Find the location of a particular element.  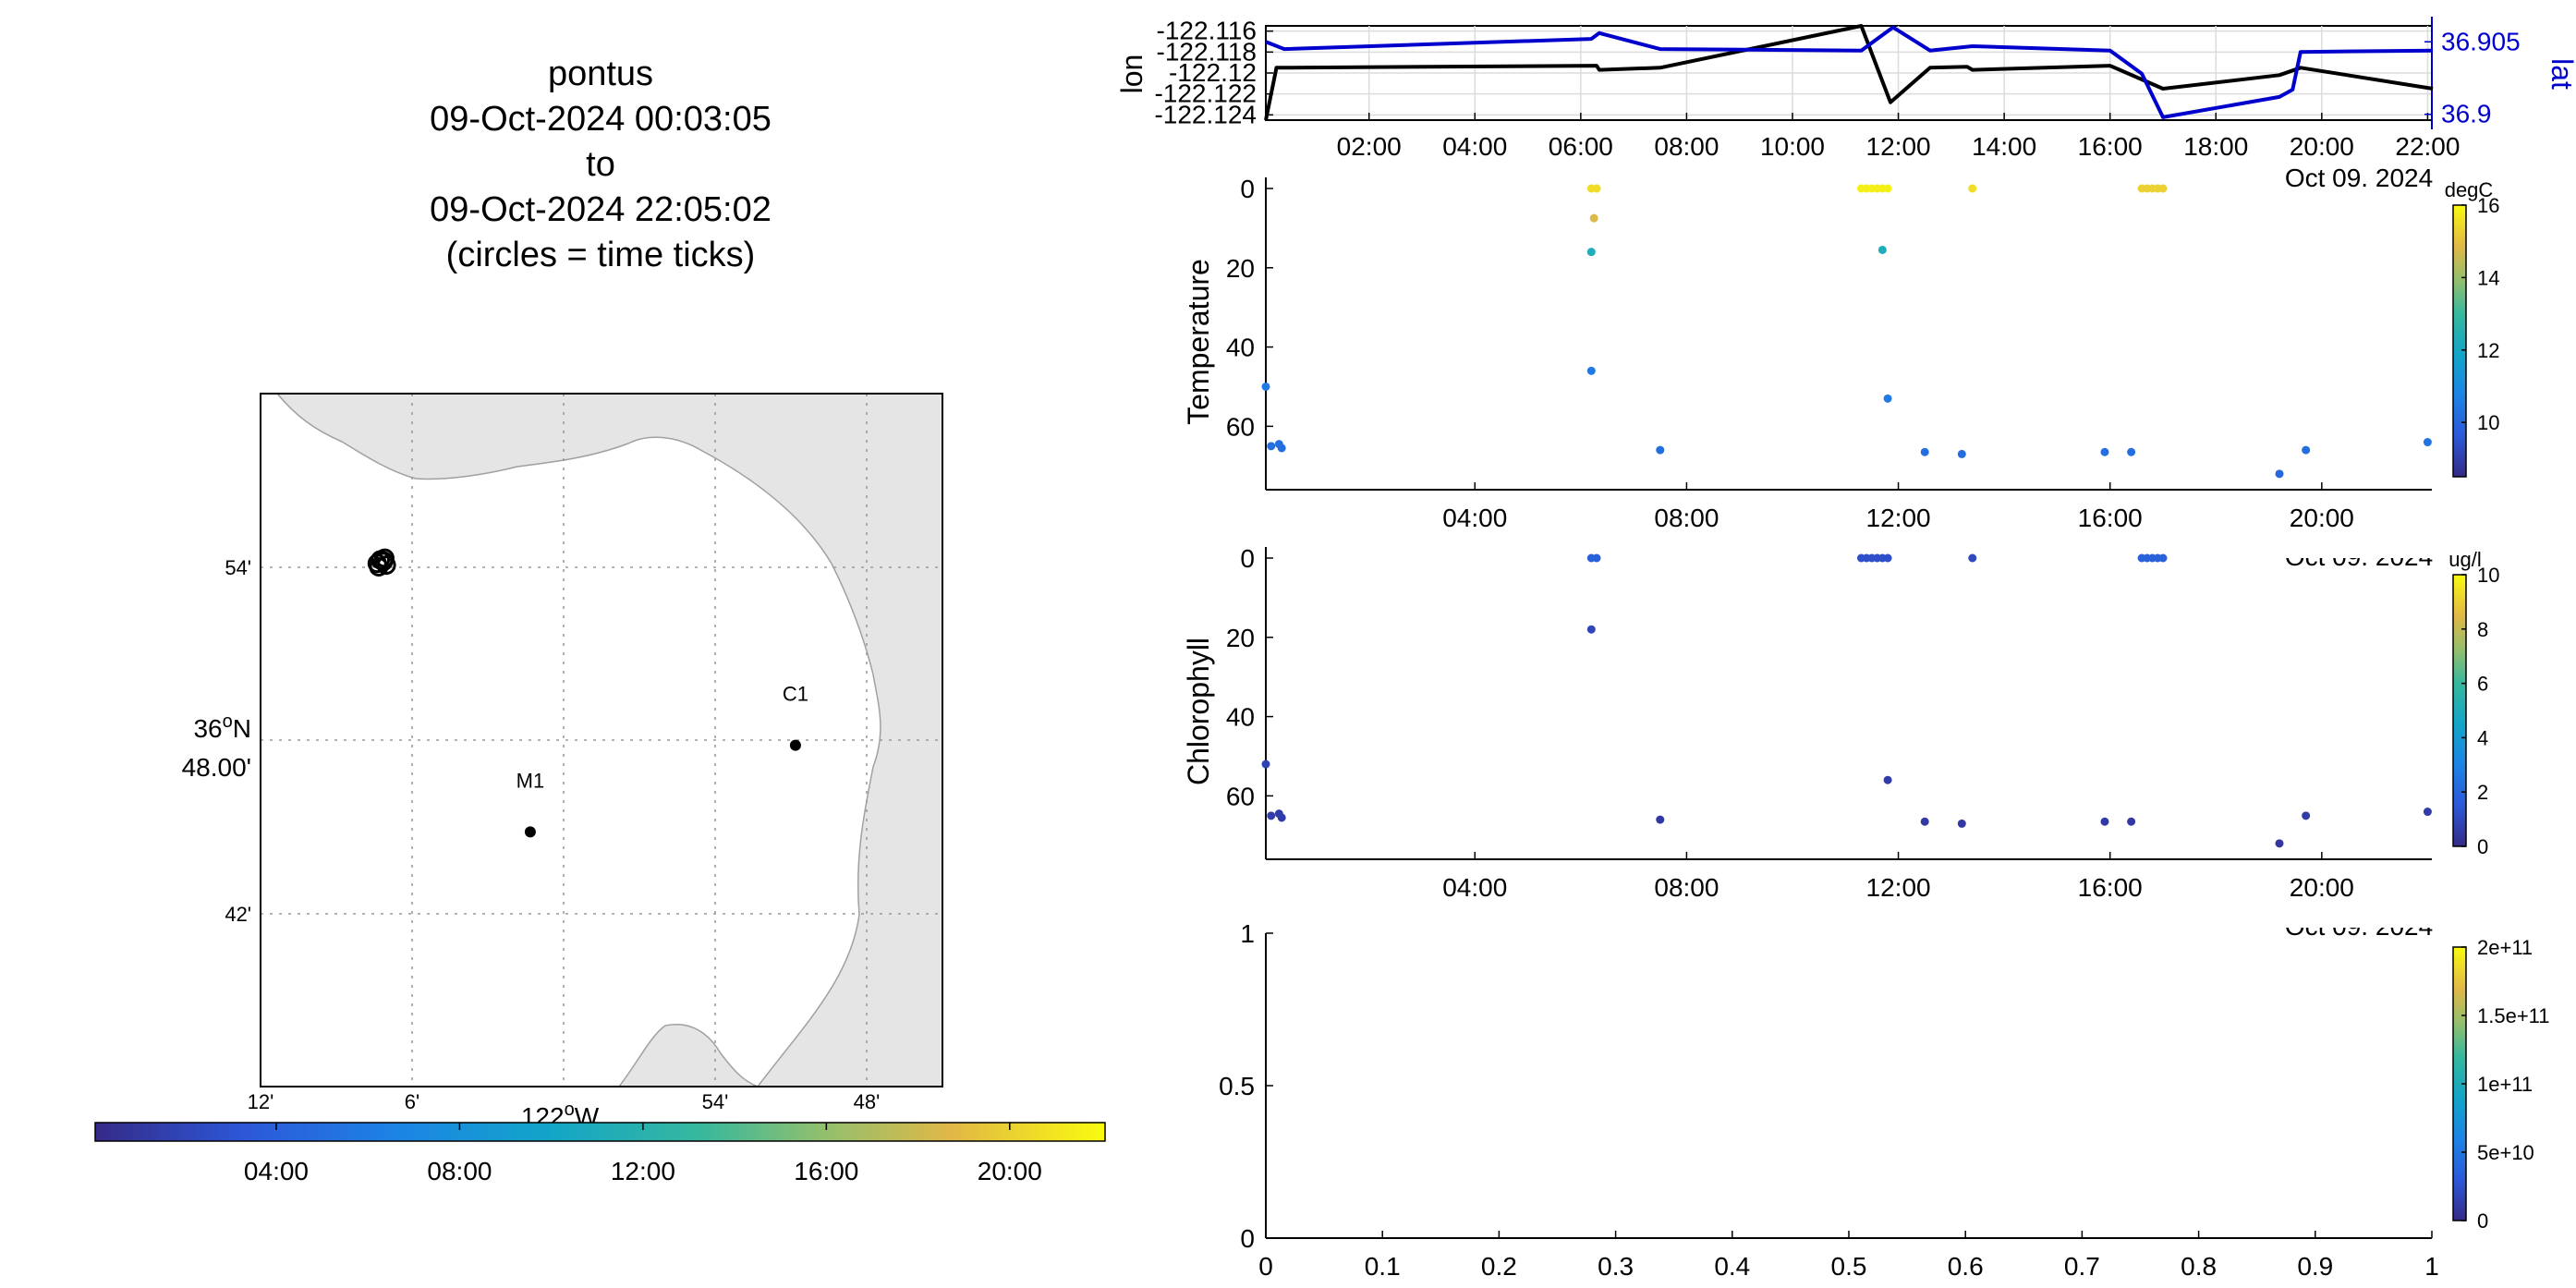

empty-xtick-label: 0.6 is located at coordinates (1966, 1266).